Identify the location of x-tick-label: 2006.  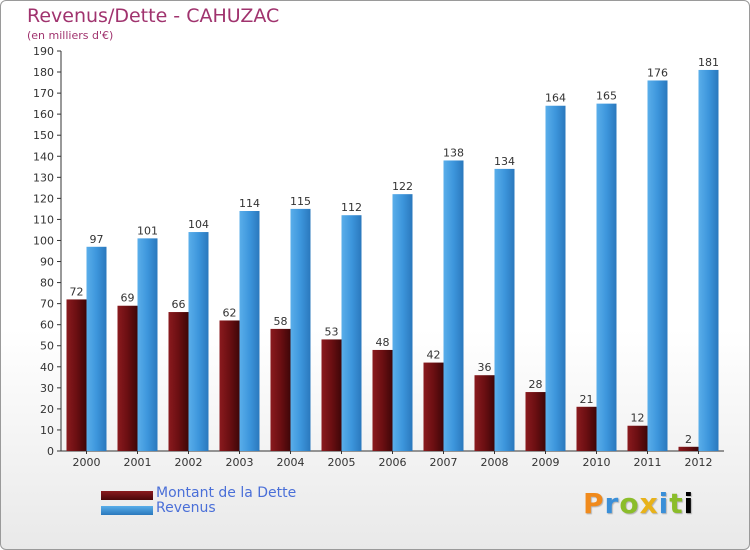
(393, 462).